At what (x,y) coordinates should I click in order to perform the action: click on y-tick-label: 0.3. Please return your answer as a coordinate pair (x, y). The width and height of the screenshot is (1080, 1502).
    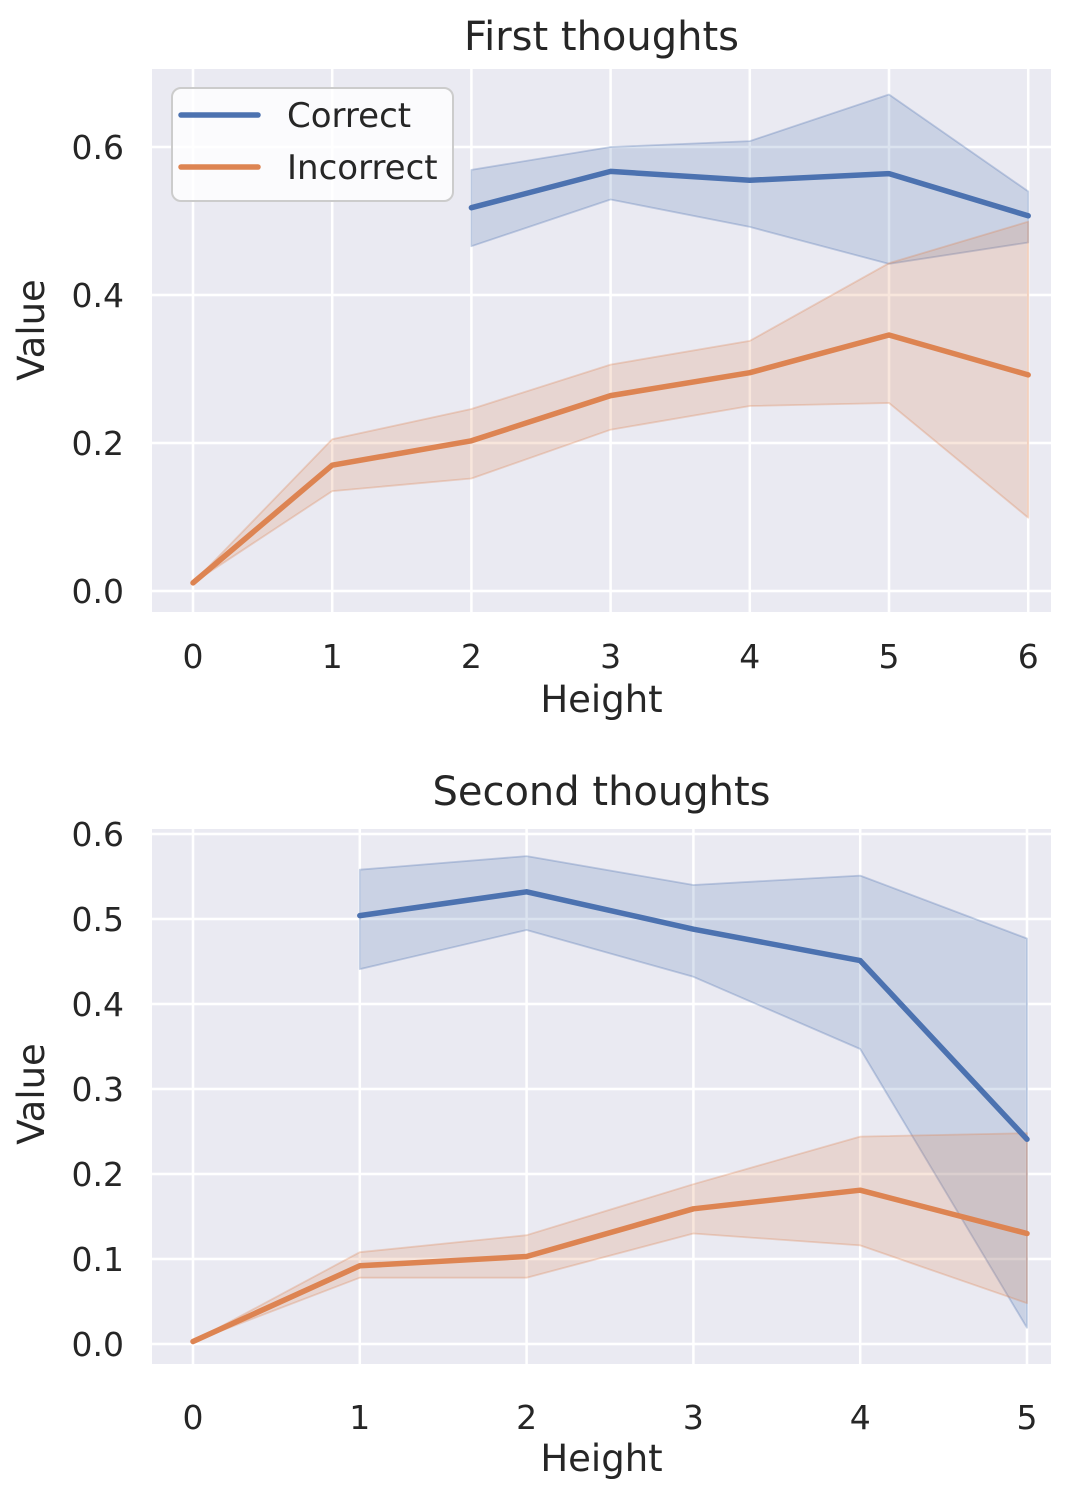
    Looking at the image, I should click on (98, 1089).